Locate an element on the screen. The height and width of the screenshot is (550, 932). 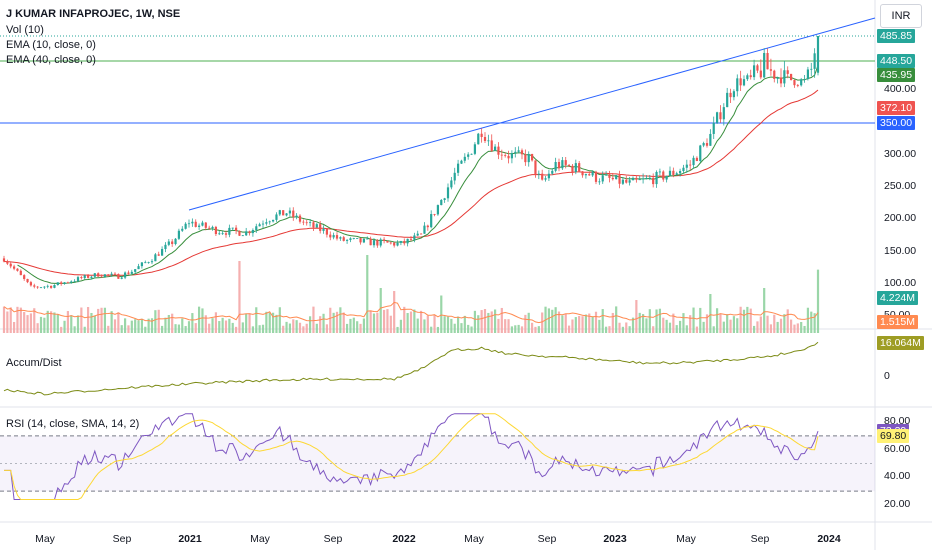
rsi-label: RSI (14, close, SMA, 14, 2) is located at coordinates (73, 424).